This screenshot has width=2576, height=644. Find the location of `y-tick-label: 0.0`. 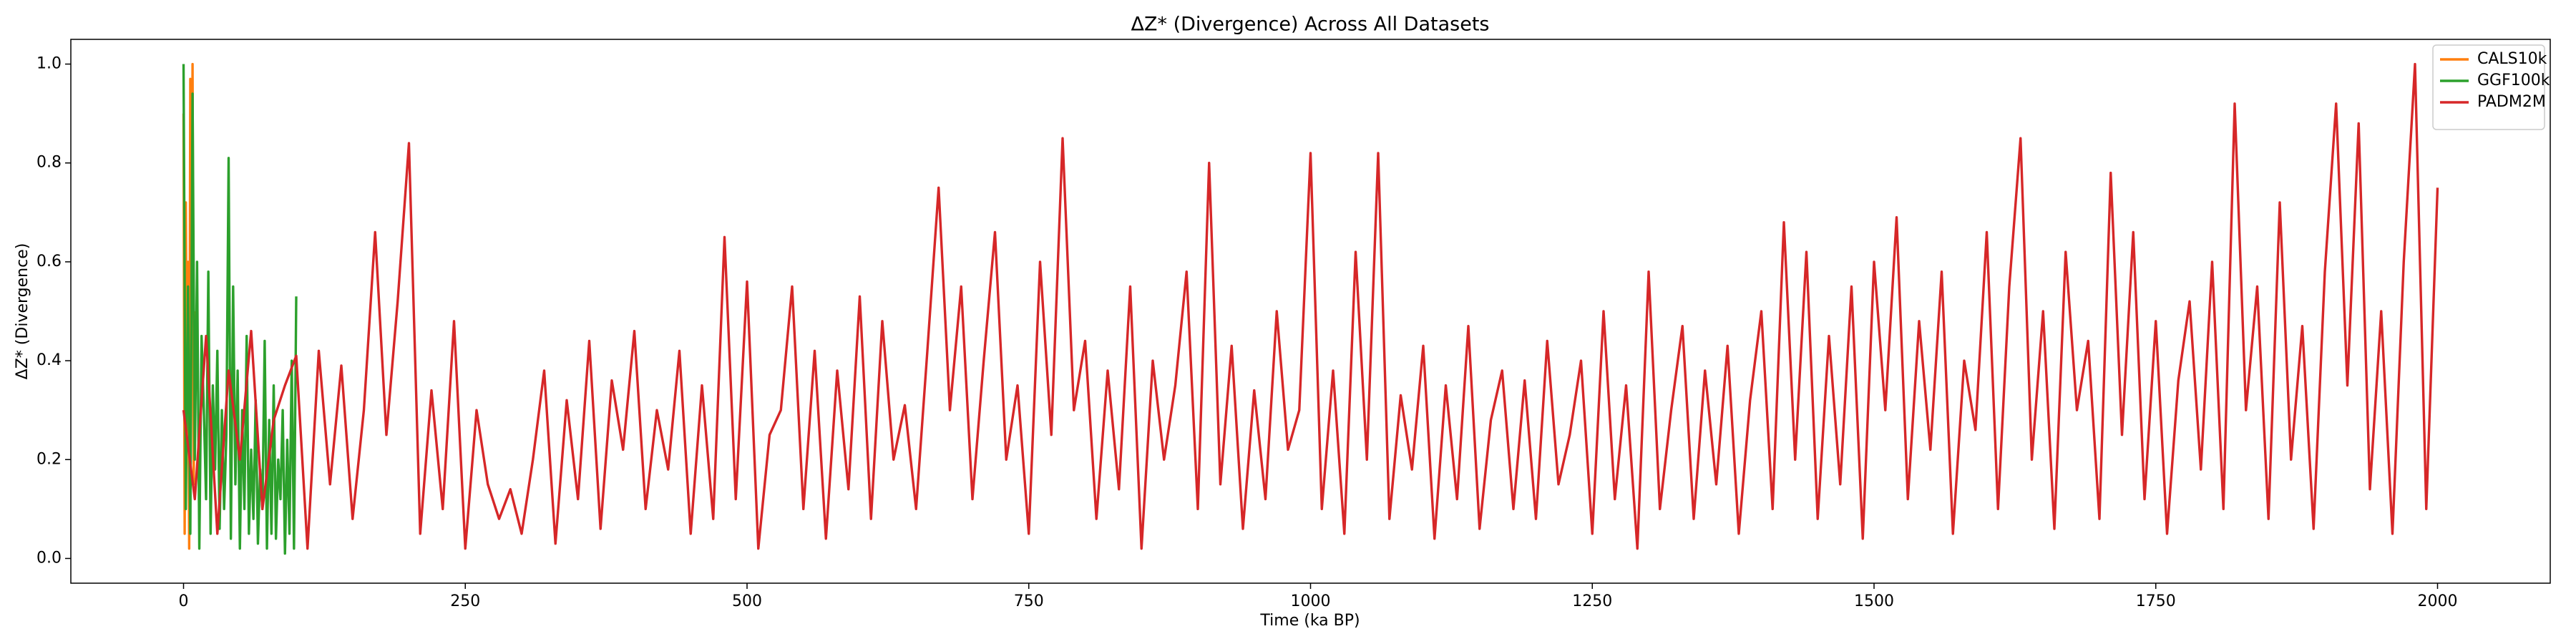

y-tick-label: 0.0 is located at coordinates (49, 558).